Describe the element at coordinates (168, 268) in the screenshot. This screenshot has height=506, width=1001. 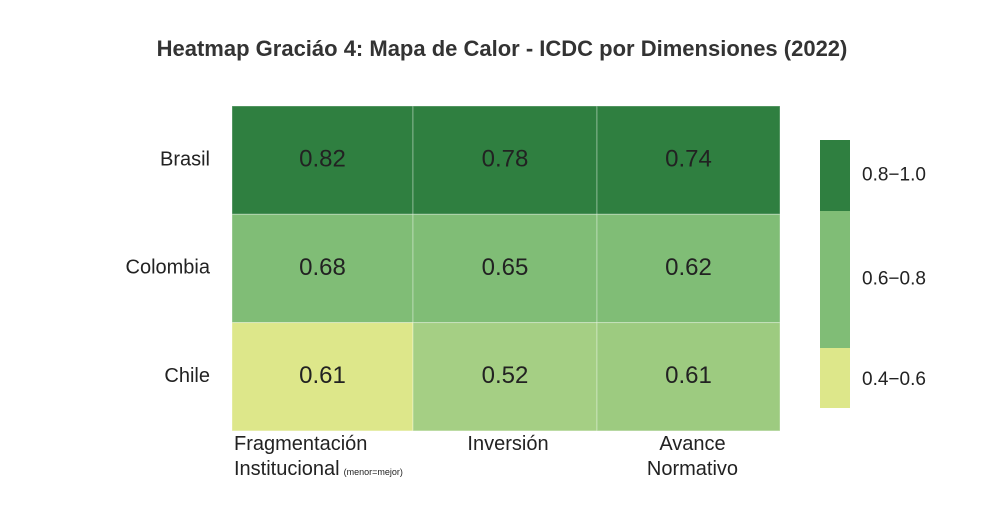
I see `row-label: Colombia` at that location.